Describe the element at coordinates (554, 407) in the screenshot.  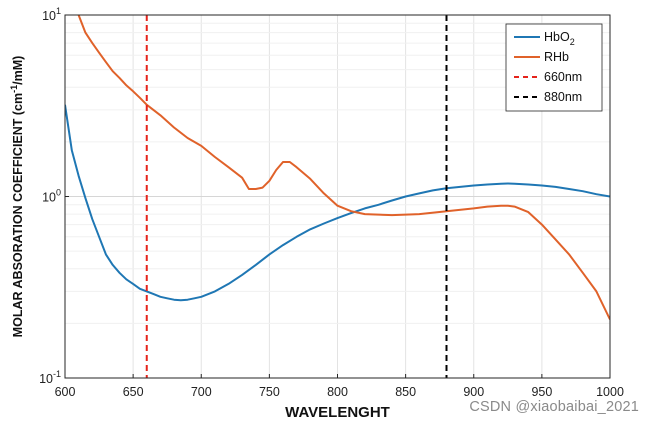
I see `watermark-text: CSDN @xiaobaibai_2021` at that location.